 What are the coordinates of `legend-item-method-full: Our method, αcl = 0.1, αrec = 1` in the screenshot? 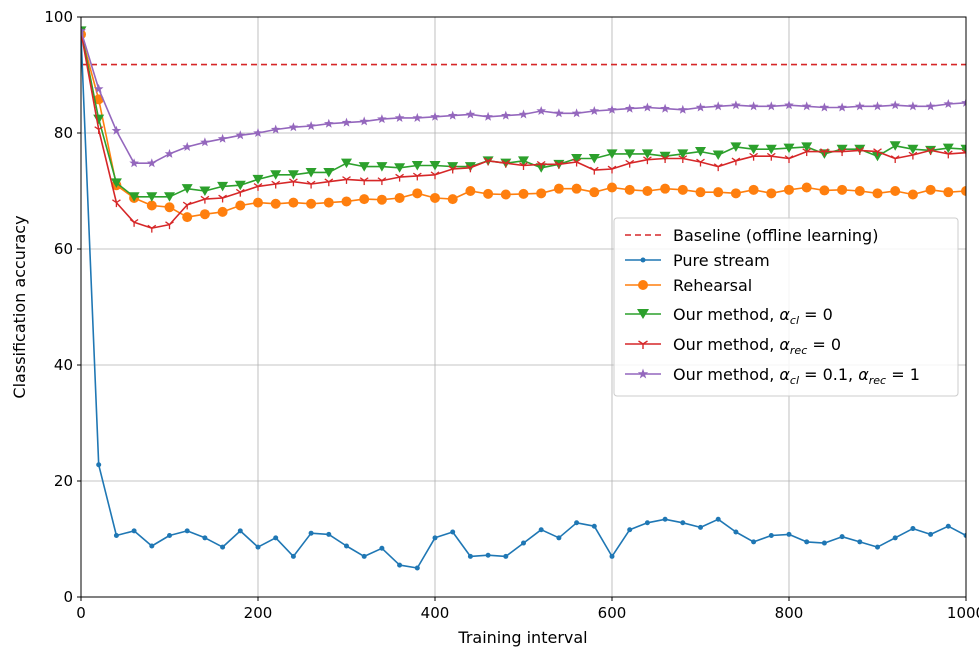 It's located at (772, 376).